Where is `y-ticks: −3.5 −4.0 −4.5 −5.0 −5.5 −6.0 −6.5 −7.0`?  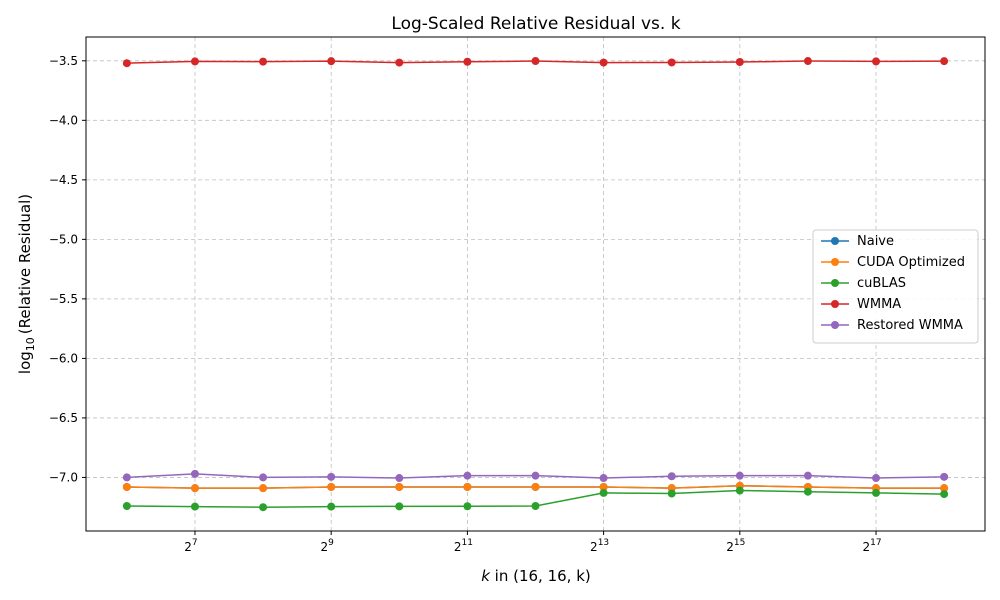 y-ticks: −3.5 −4.0 −4.5 −5.0 −5.5 −6.0 −6.5 −7.0 is located at coordinates (67, 269).